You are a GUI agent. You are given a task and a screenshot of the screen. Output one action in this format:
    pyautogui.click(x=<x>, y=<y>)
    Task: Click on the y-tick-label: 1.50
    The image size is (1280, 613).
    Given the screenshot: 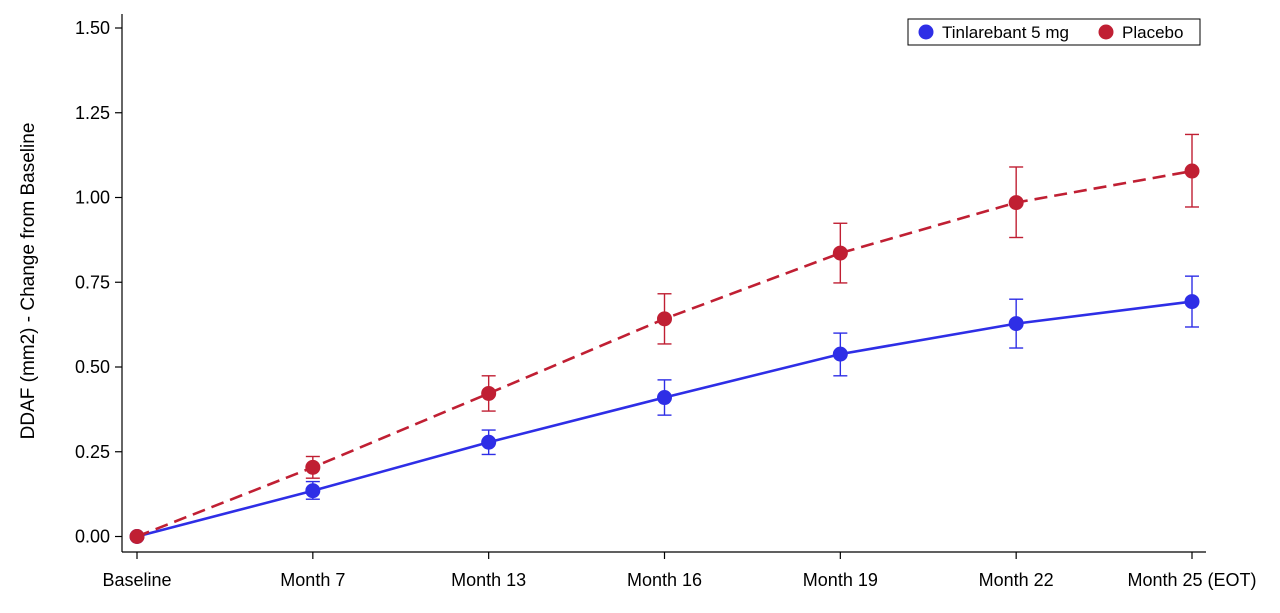 What is the action you would take?
    pyautogui.click(x=92, y=28)
    